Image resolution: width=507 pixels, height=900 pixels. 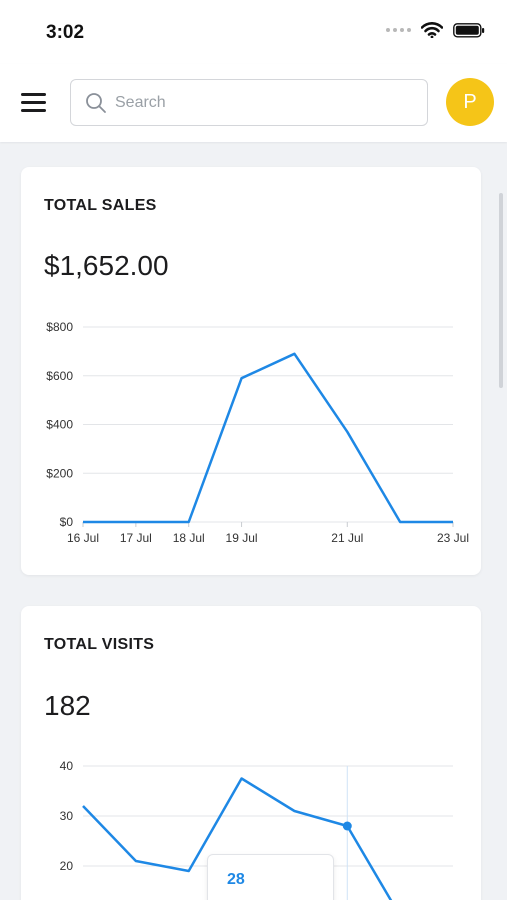 I want to click on sales-y-tick: $400, so click(x=59, y=425).